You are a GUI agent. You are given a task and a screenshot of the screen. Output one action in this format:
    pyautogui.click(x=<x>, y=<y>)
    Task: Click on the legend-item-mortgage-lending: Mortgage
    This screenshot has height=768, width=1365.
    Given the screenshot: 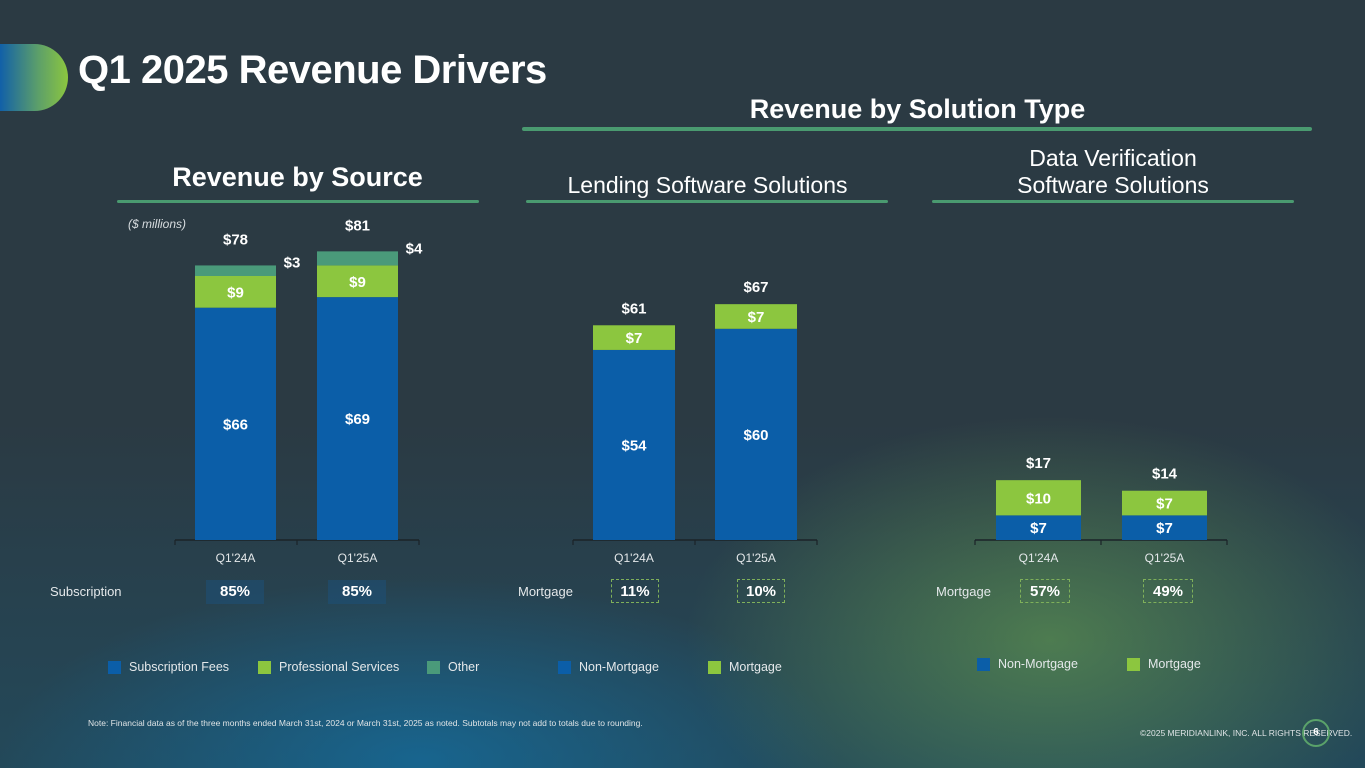 What is the action you would take?
    pyautogui.click(x=745, y=667)
    